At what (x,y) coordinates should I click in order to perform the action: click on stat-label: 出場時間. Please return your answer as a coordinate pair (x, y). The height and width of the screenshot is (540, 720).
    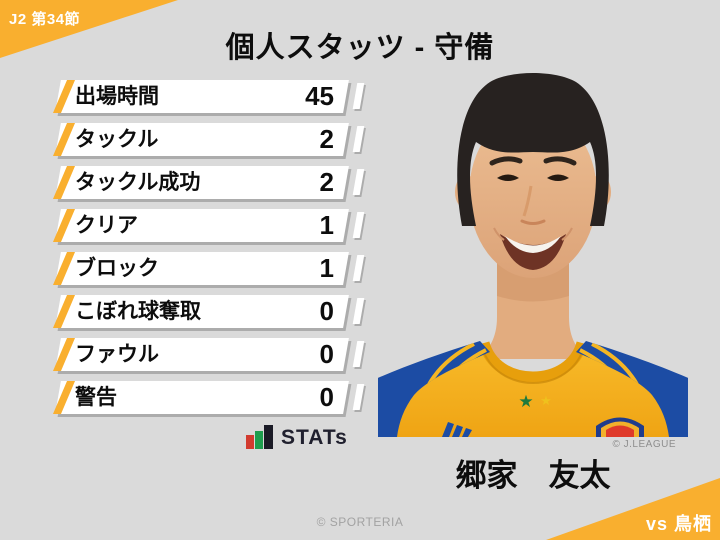
    Looking at the image, I should click on (117, 96).